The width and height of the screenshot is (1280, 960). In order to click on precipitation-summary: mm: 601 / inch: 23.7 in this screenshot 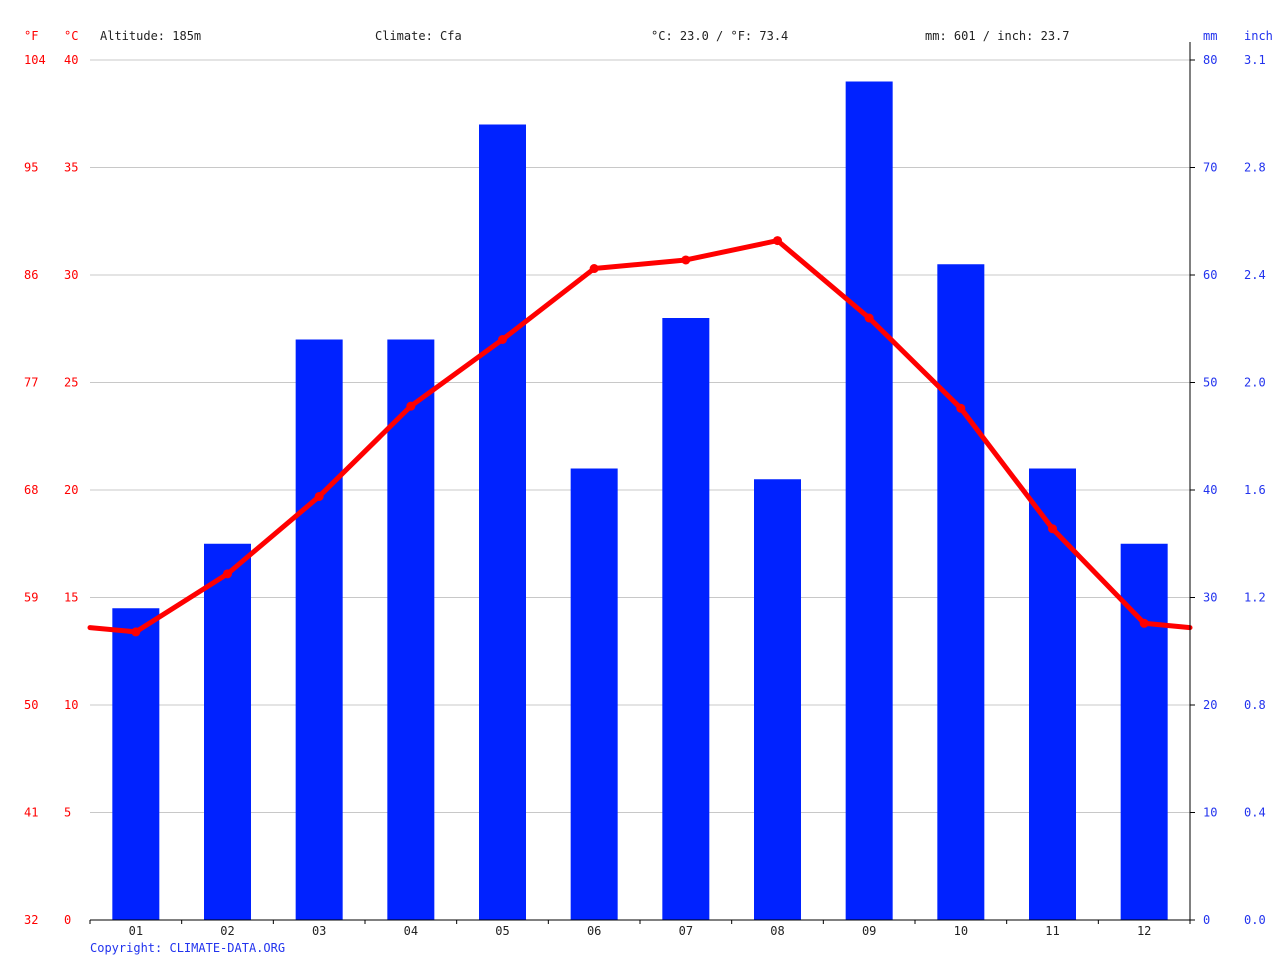, I will do `click(997, 36)`.